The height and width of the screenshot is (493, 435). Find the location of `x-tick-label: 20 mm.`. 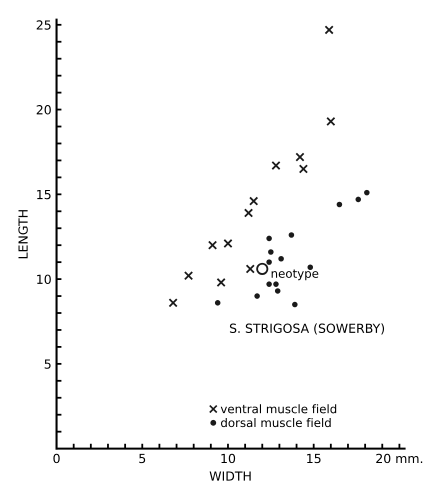

x-tick-label: 20 mm. is located at coordinates (399, 459).